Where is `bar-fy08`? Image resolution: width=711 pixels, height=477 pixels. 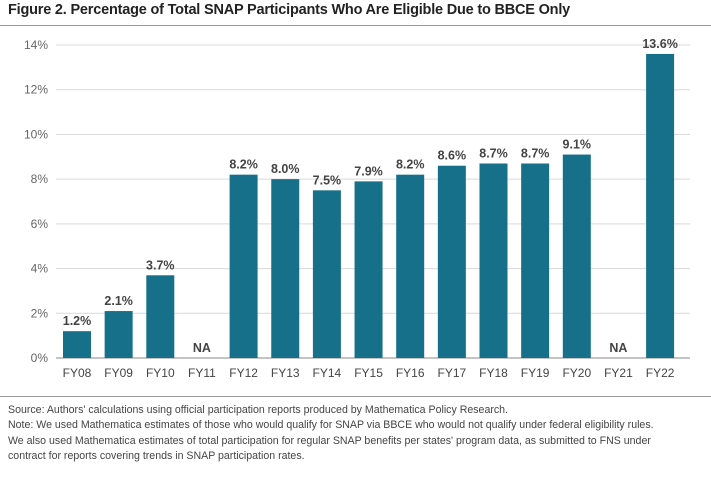 bar-fy08 is located at coordinates (77, 344).